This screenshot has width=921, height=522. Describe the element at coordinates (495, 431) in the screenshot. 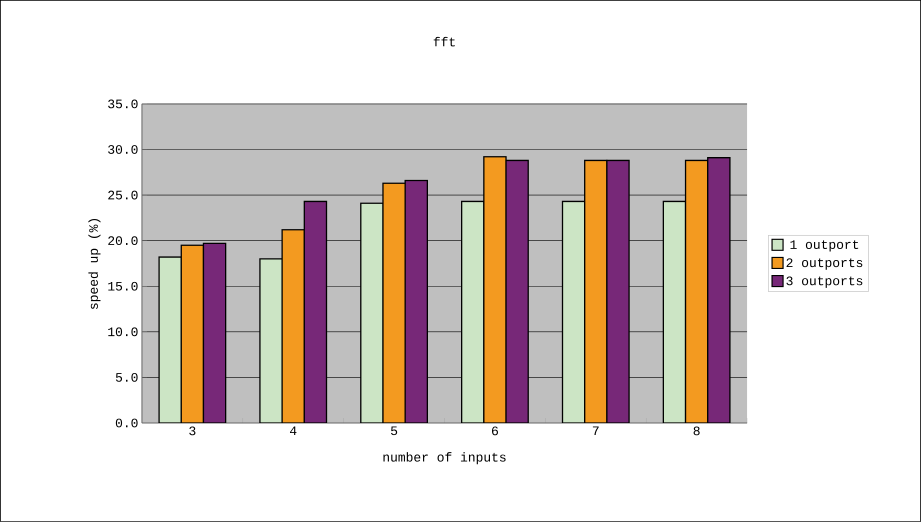

I see `x-tick-label: 6` at that location.